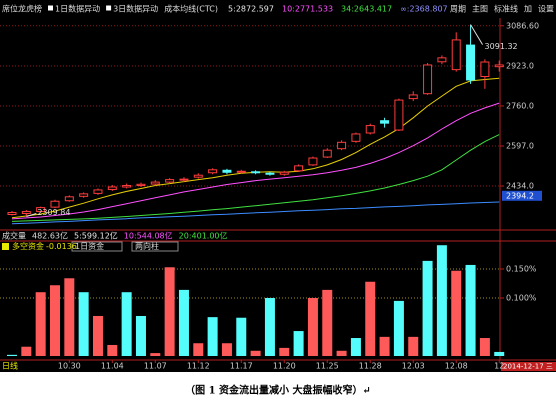  Describe the element at coordinates (147, 246) in the screenshot. I see `select-label: 两向柱` at that location.